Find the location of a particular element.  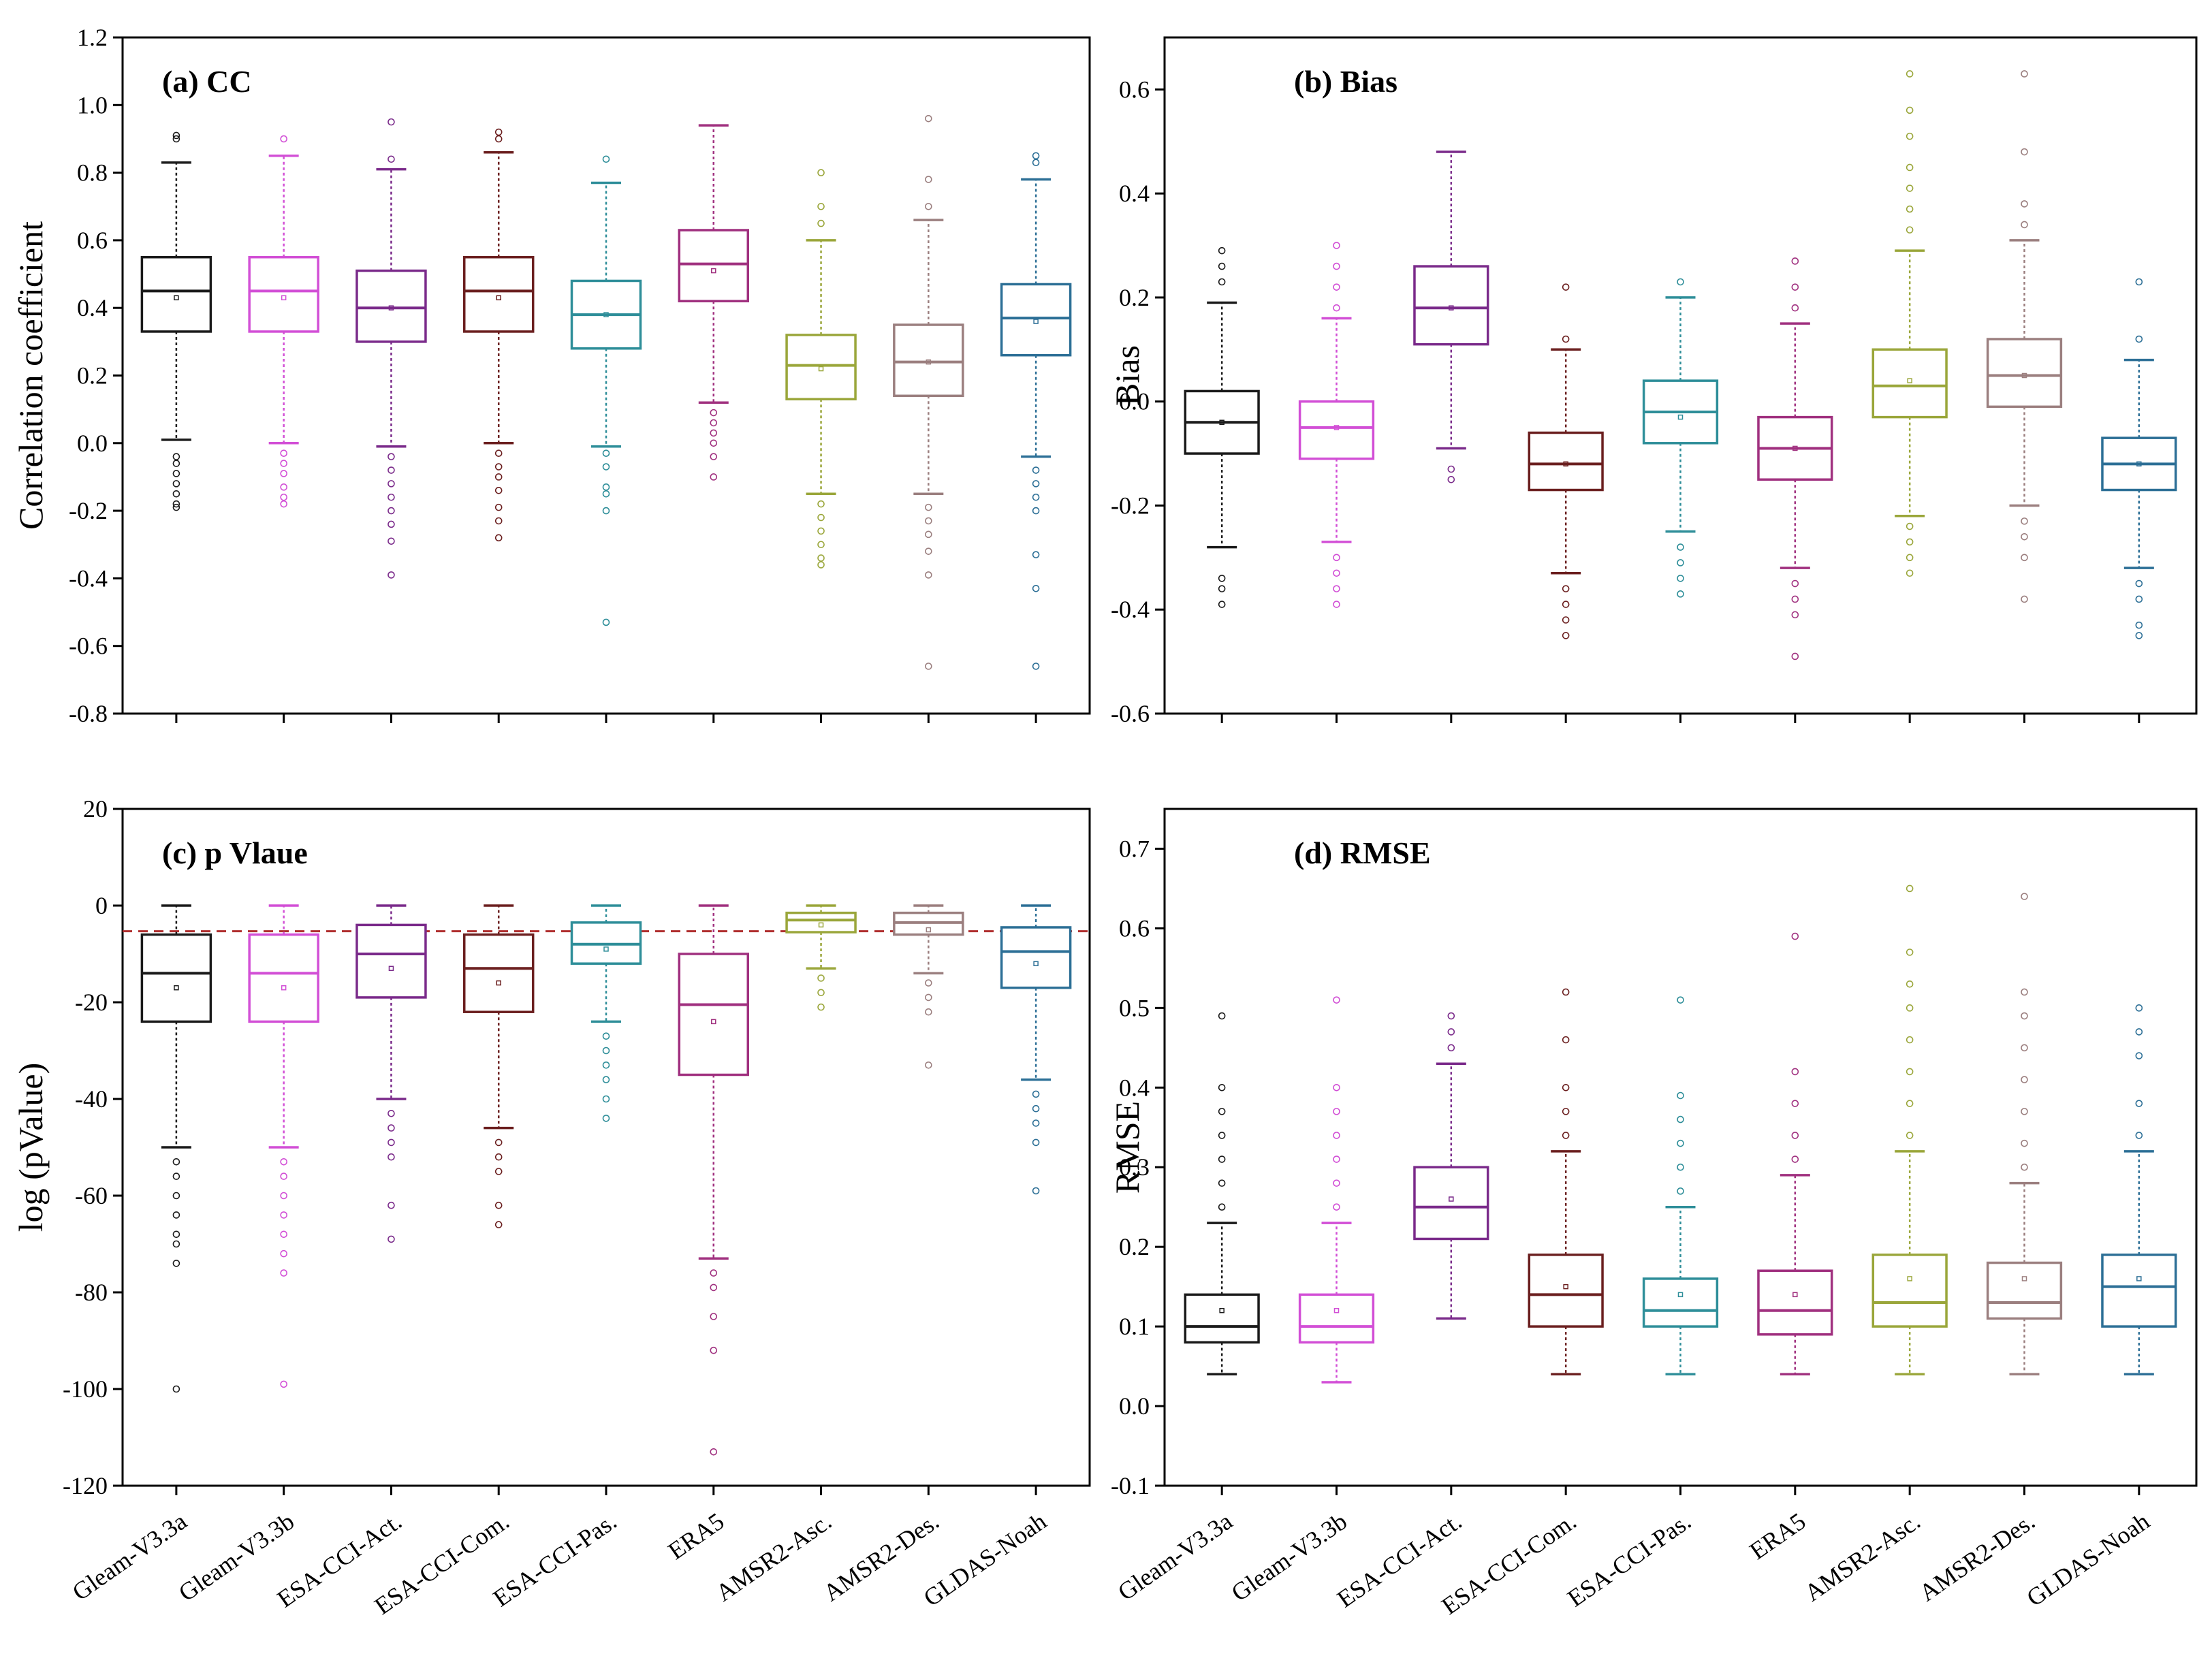

x-category-label: AMSR2-Asc. is located at coordinates (1862, 1557).